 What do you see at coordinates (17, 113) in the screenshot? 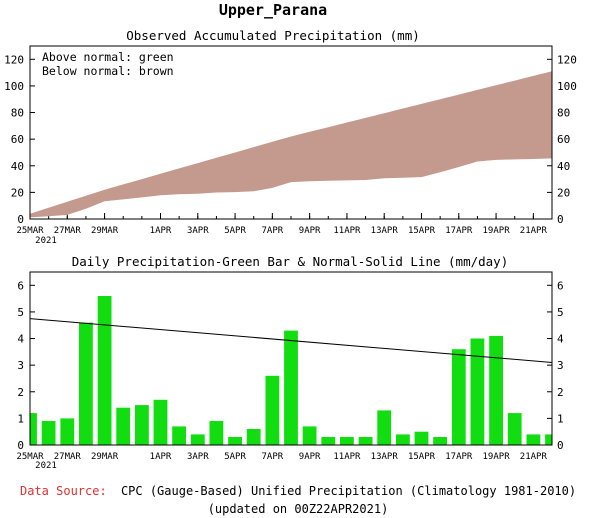
I see `y-tick-label-left: 80` at bounding box center [17, 113].